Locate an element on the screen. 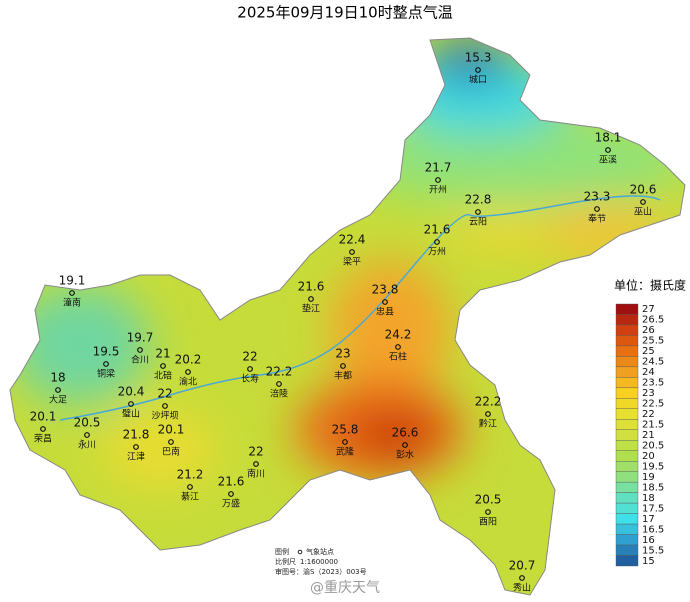  station-name: 江津 is located at coordinates (136, 457).